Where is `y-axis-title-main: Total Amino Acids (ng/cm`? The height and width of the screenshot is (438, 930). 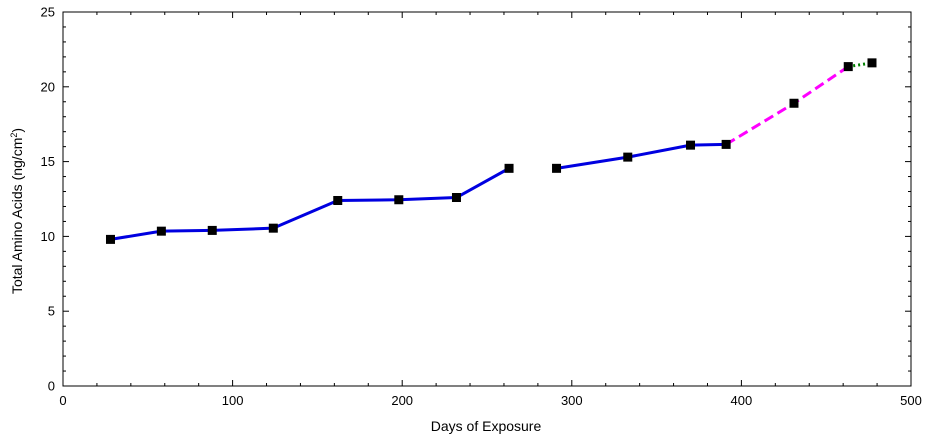 y-axis-title-main: Total Amino Acids (ng/cm is located at coordinates (17, 216).